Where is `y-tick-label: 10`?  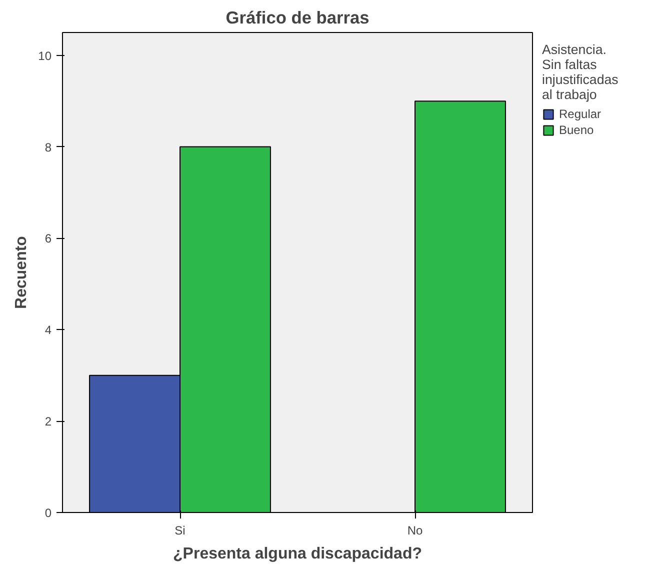 y-tick-label: 10 is located at coordinates (45, 55).